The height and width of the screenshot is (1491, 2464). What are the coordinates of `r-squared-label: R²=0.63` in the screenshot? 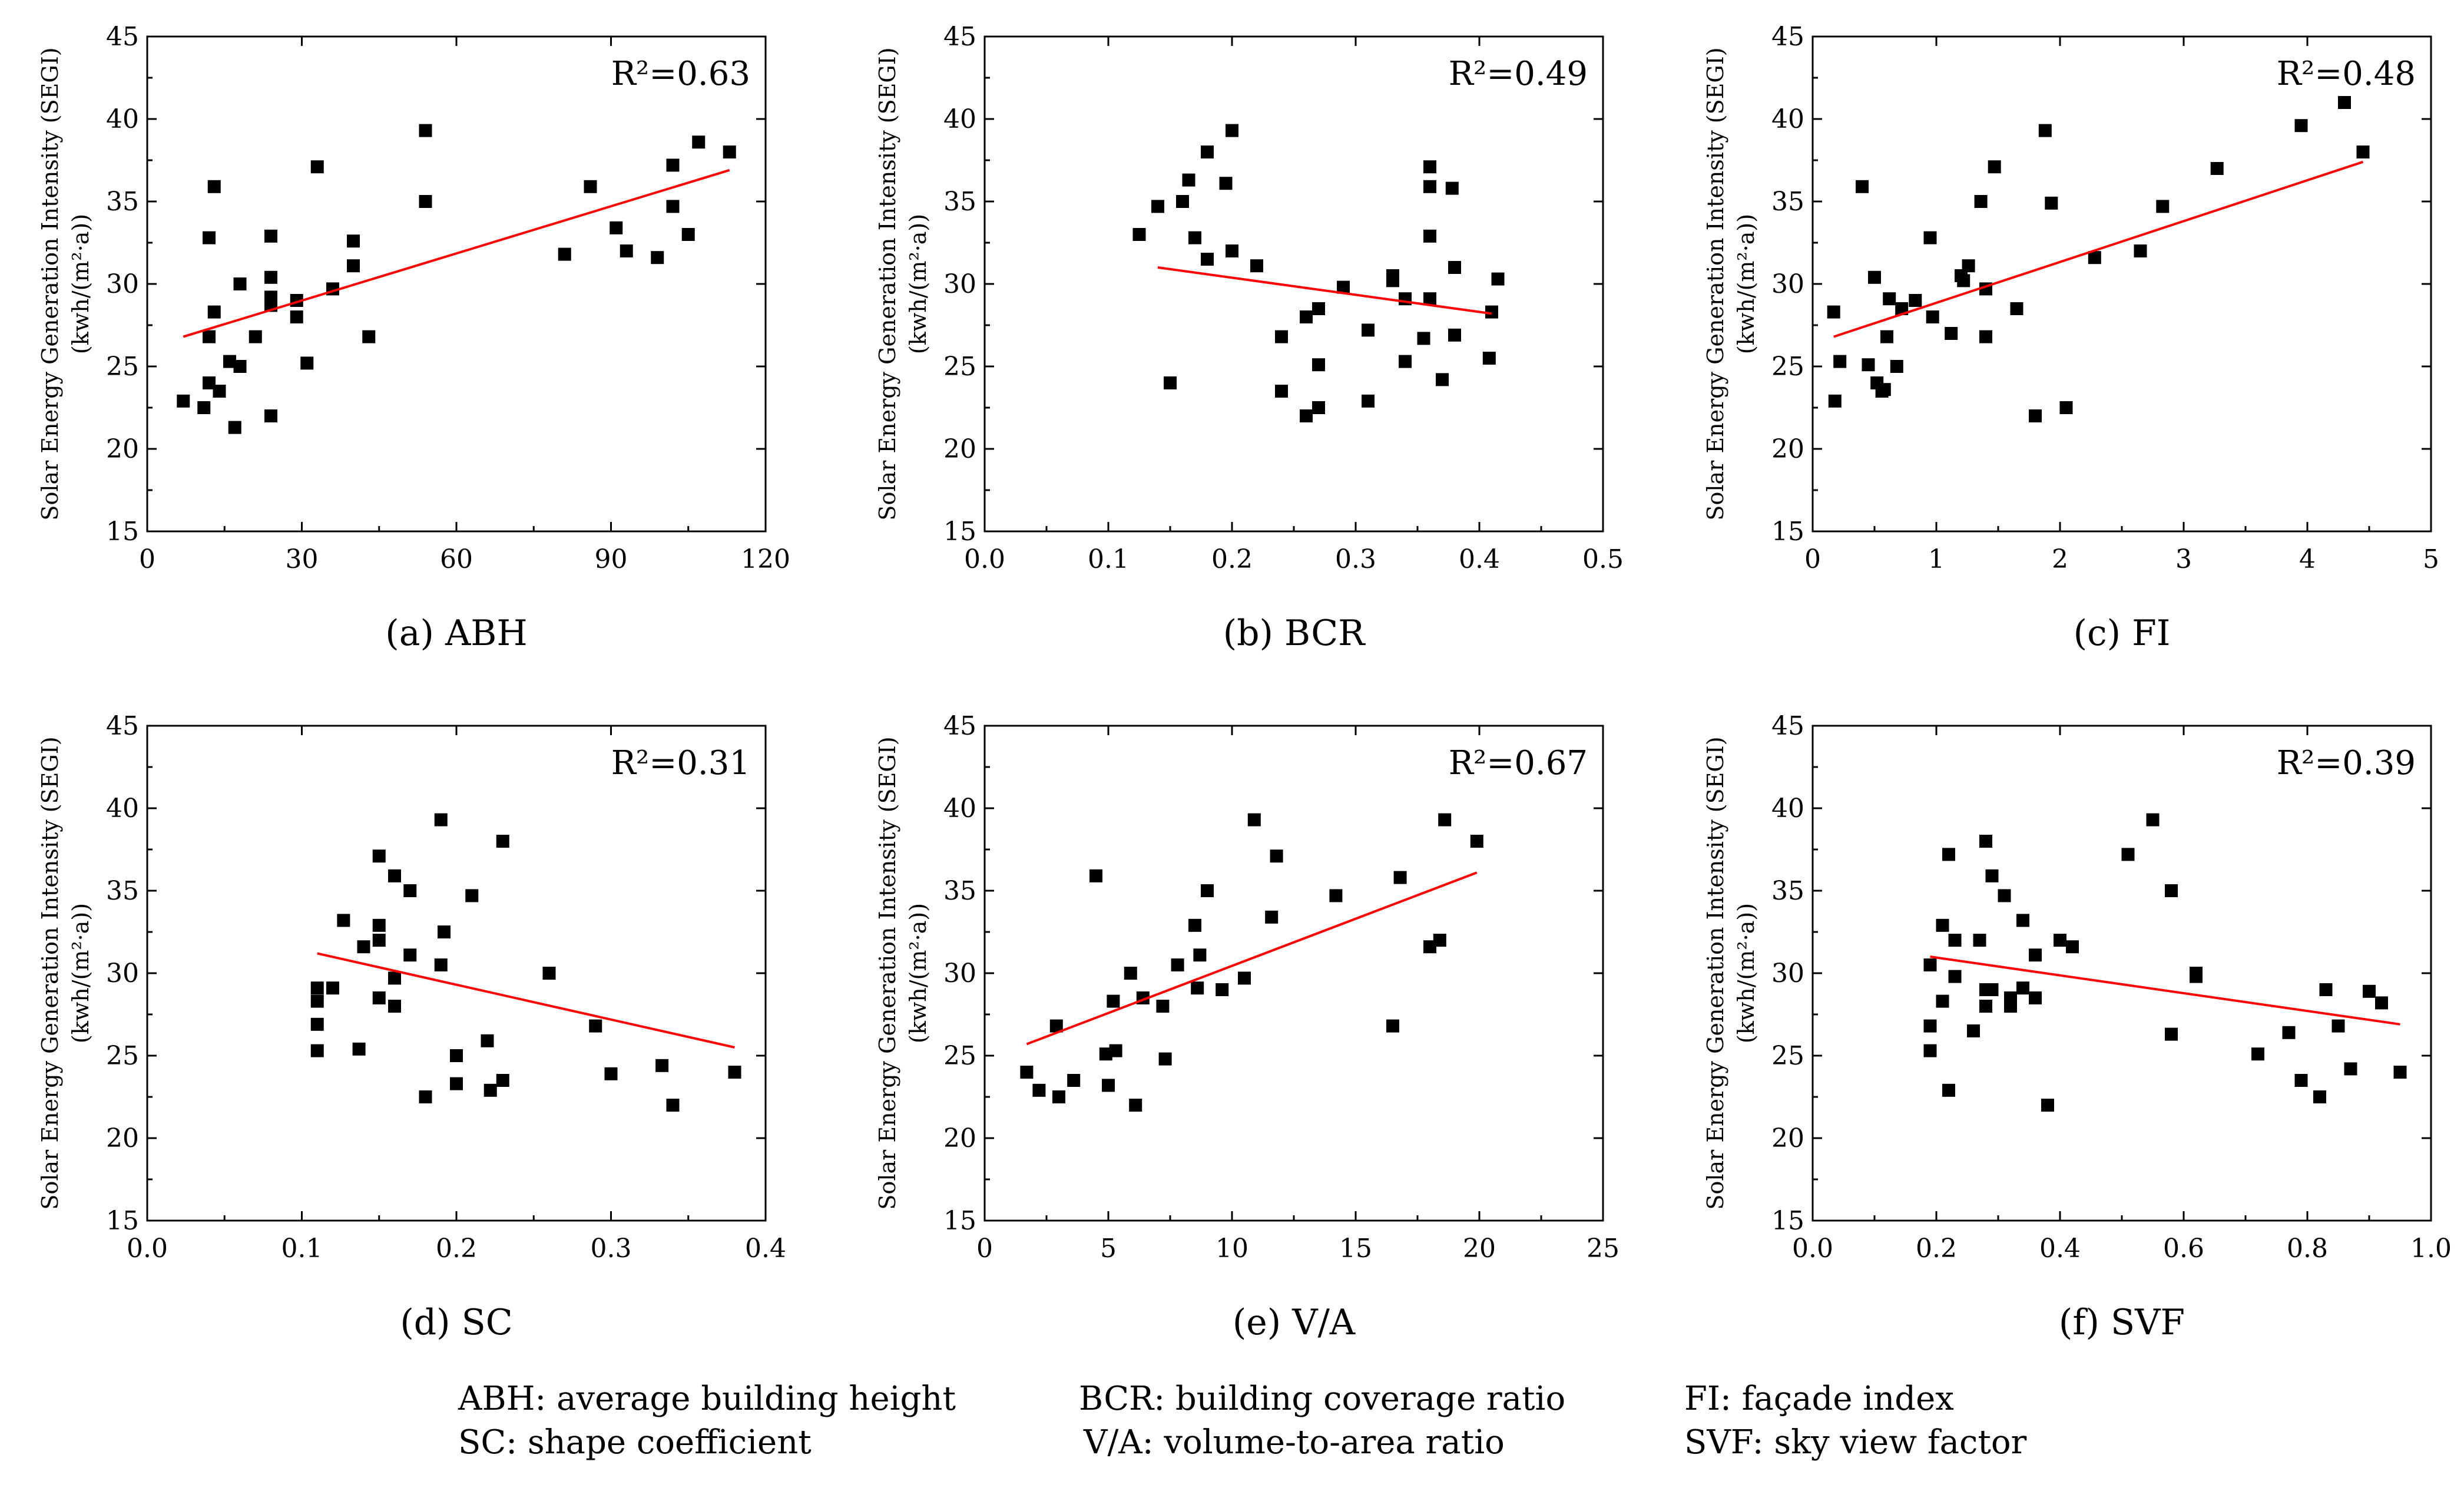 It's located at (680, 74).